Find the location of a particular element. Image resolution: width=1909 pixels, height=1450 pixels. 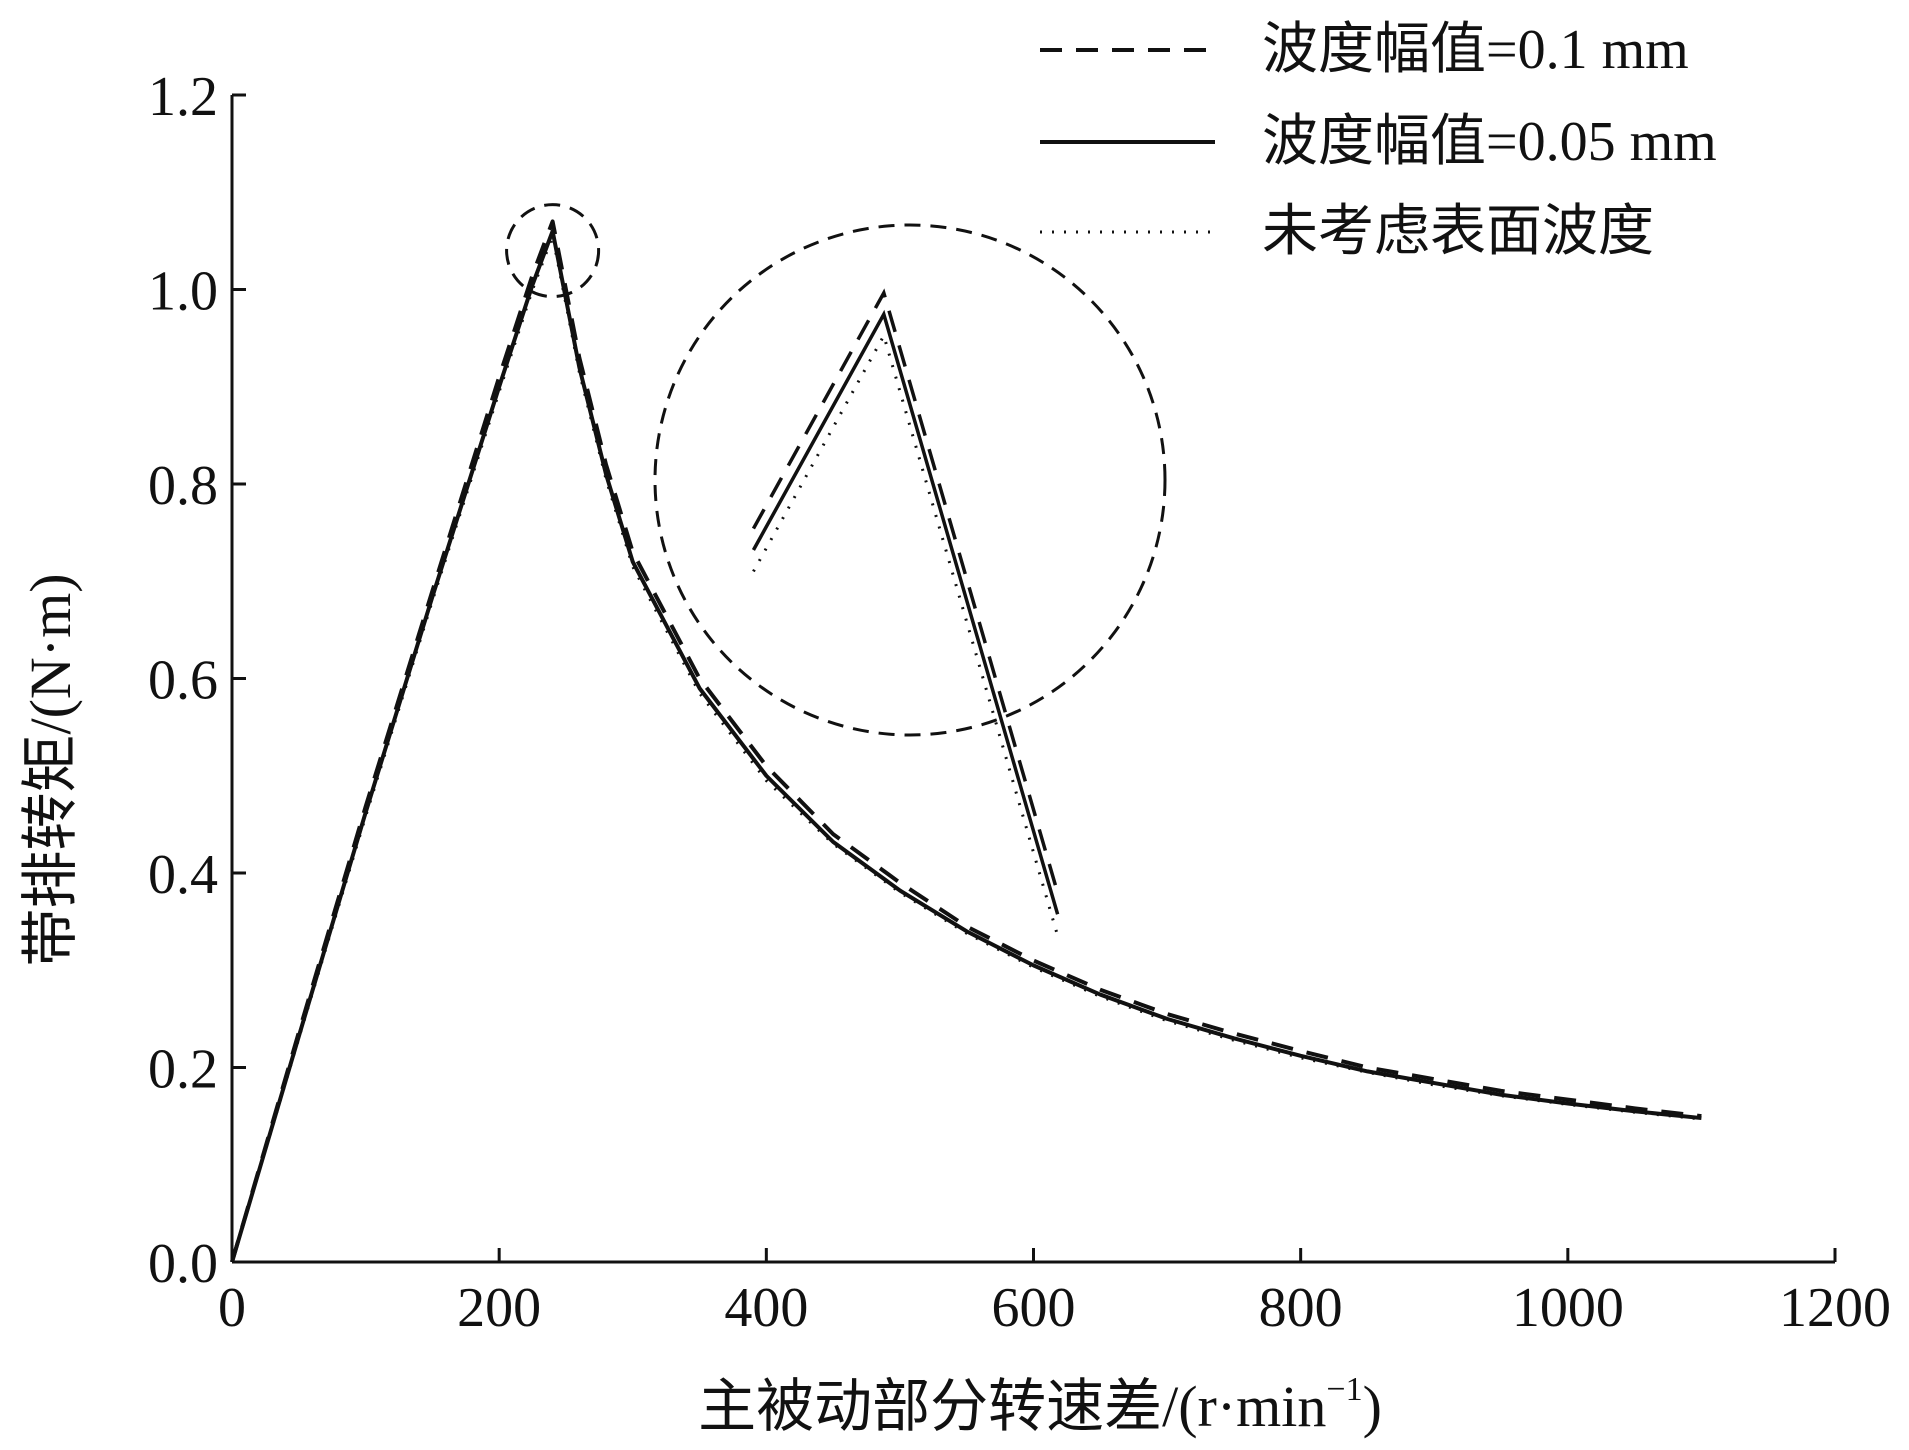

legend-label-2: 波度幅值=0.05 mm is located at coordinates (1489, 142).